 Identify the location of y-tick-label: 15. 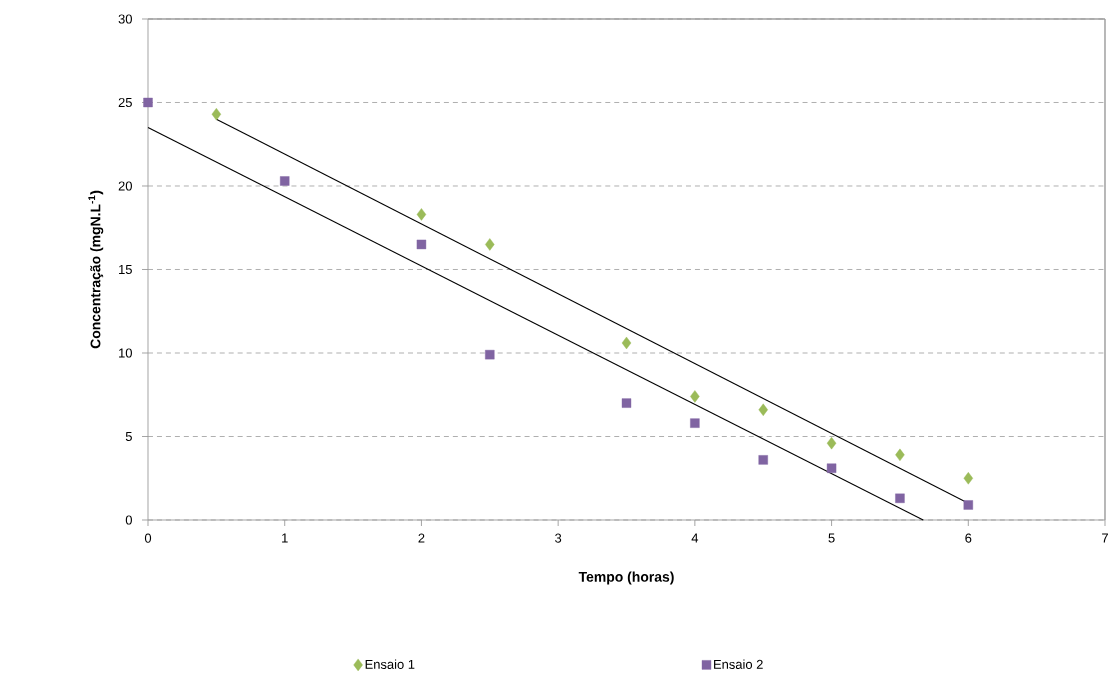
(125, 269).